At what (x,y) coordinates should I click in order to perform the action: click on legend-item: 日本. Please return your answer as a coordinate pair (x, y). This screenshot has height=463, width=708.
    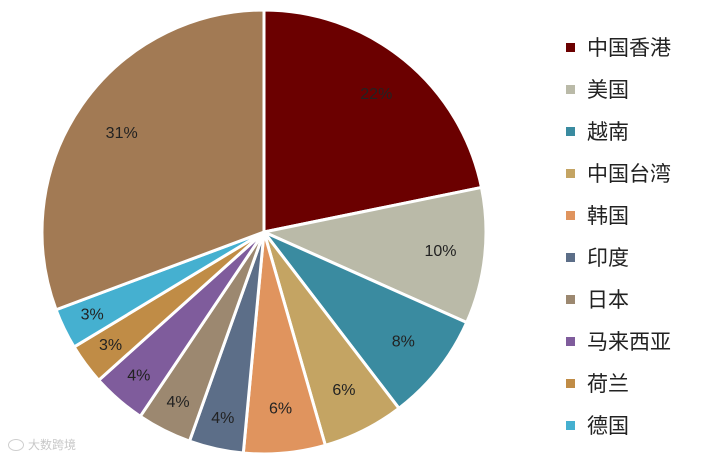
    Looking at the image, I should click on (618, 299).